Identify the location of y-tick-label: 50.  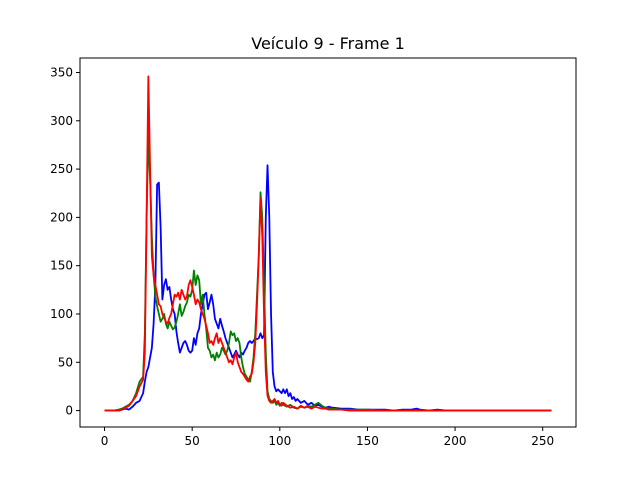
(65, 362).